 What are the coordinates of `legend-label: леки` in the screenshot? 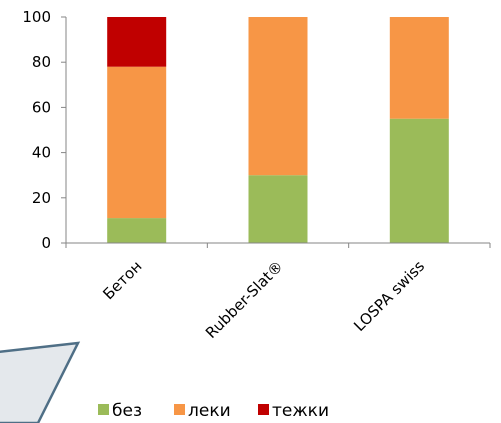 It's located at (209, 411).